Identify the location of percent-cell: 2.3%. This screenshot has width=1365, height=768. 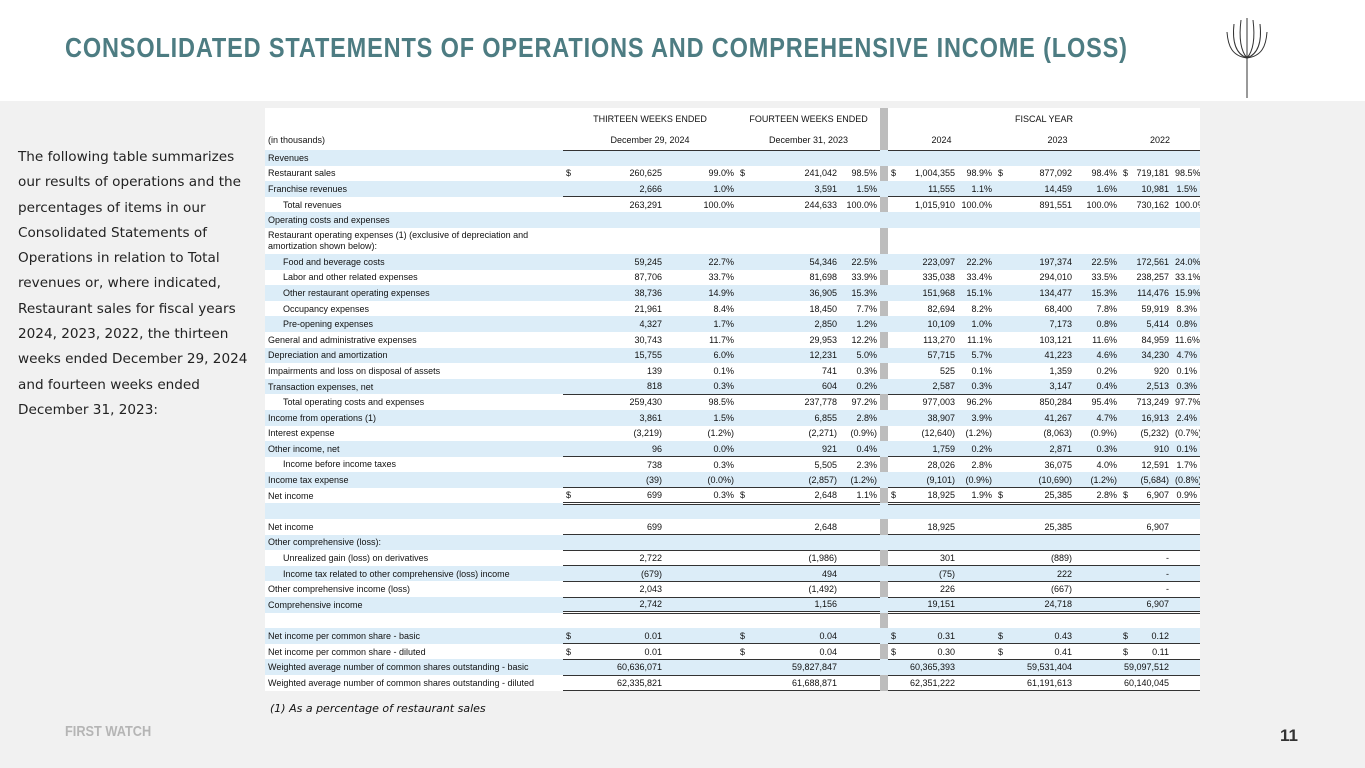
(867, 464).